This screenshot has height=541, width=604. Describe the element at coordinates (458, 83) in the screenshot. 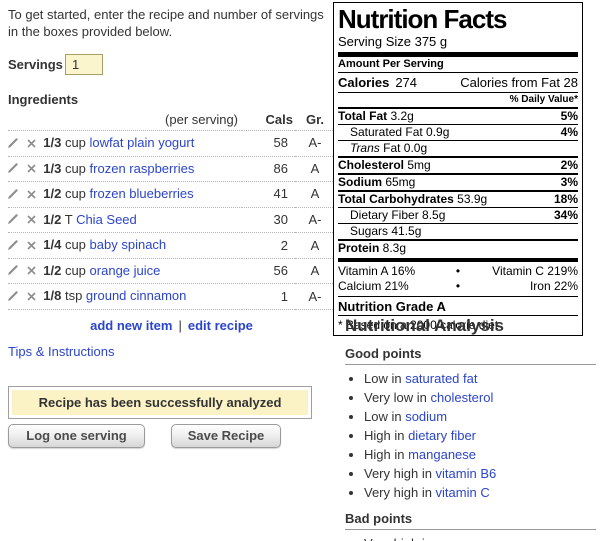

I see `calories-row: Calories 274 Calories from Fat 28` at that location.